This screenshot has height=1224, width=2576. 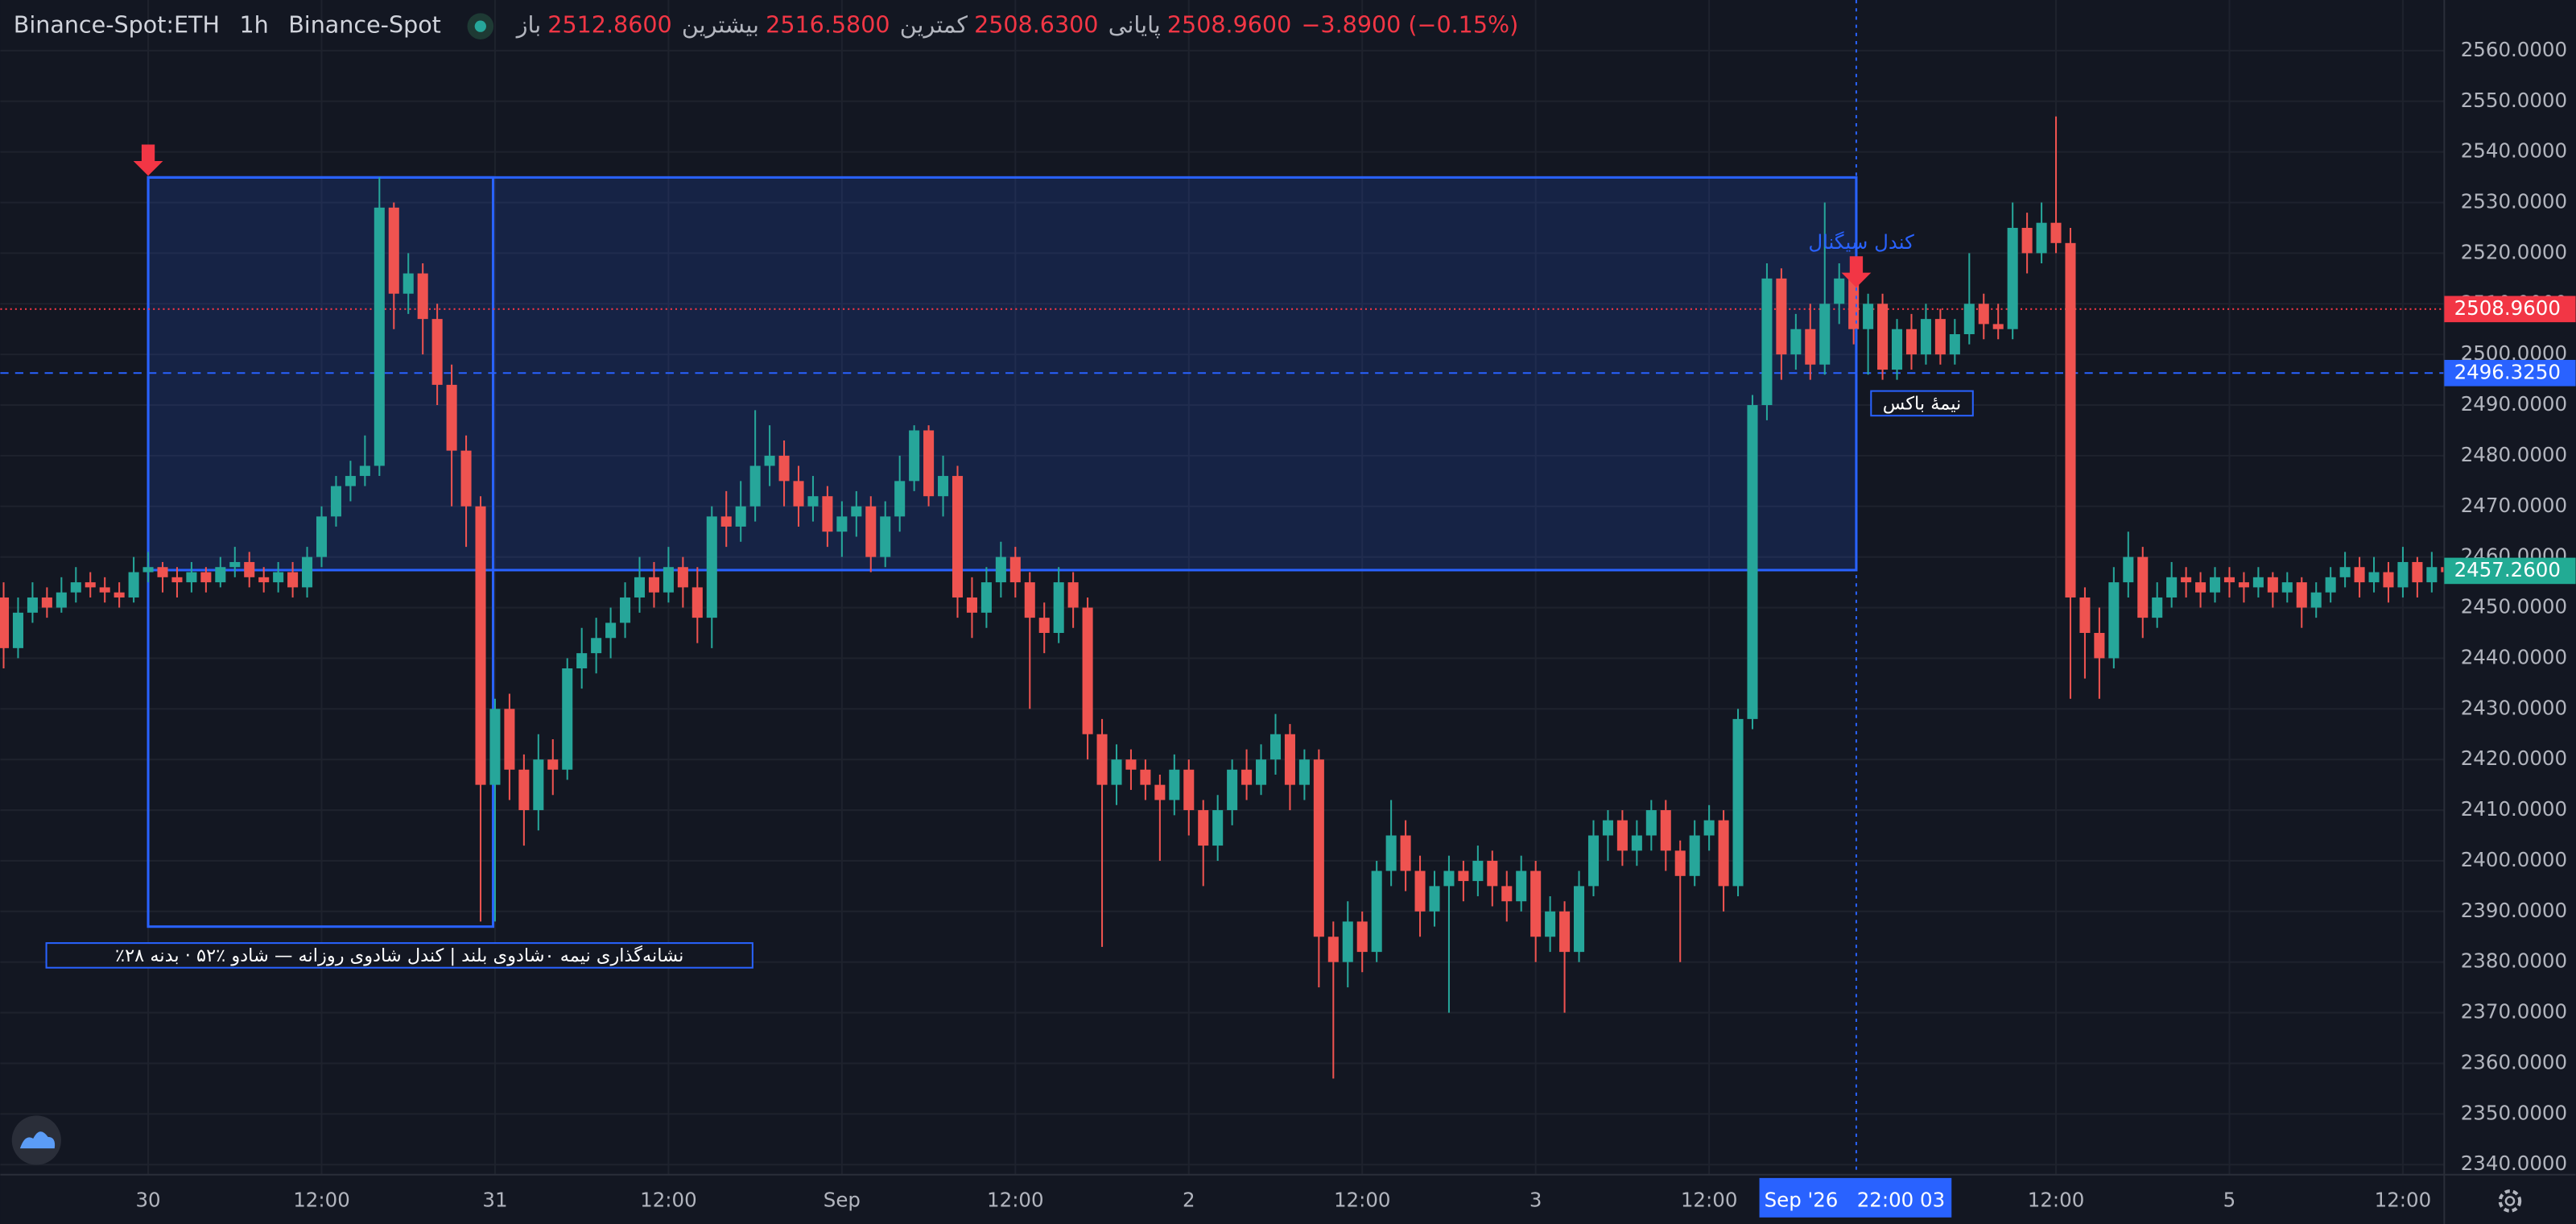 I want to click on y-tick-label: 2550.0000, so click(x=2514, y=100).